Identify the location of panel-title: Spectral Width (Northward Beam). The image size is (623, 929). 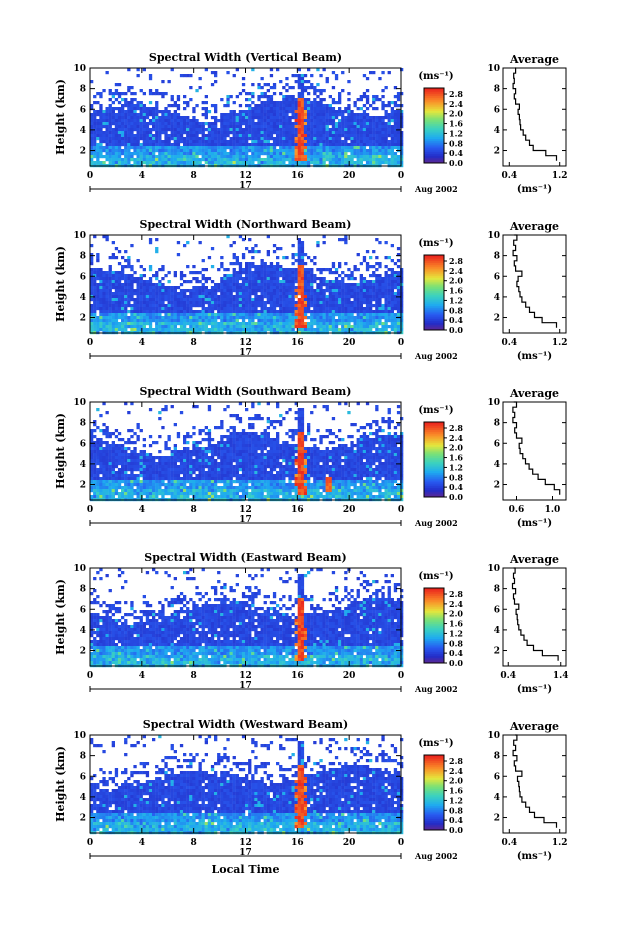
(246, 224).